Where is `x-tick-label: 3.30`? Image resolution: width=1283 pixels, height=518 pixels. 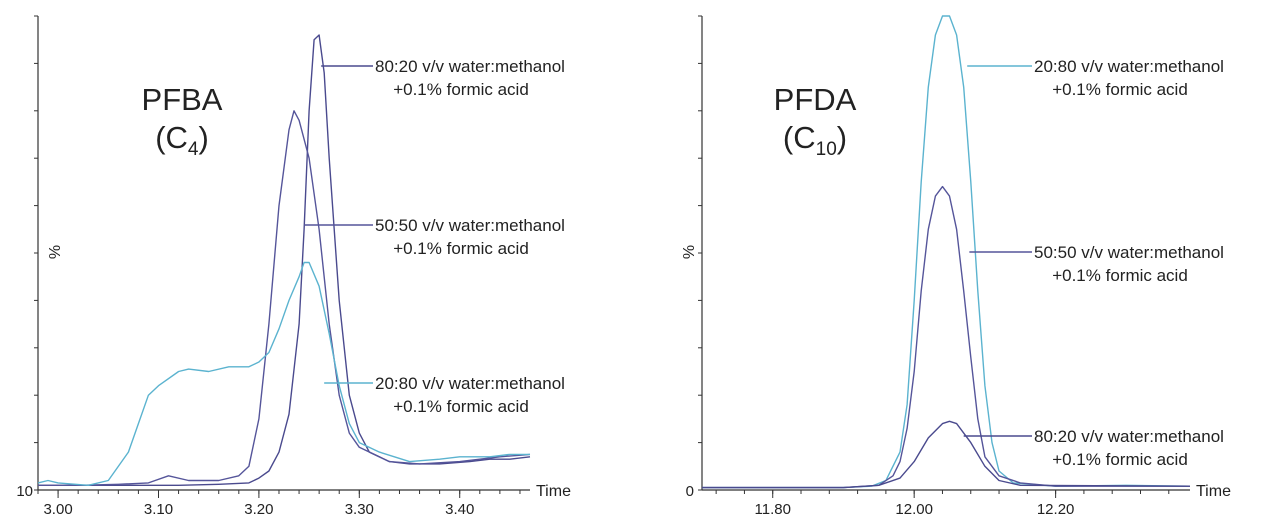
x-tick-label: 3.30 is located at coordinates (359, 509).